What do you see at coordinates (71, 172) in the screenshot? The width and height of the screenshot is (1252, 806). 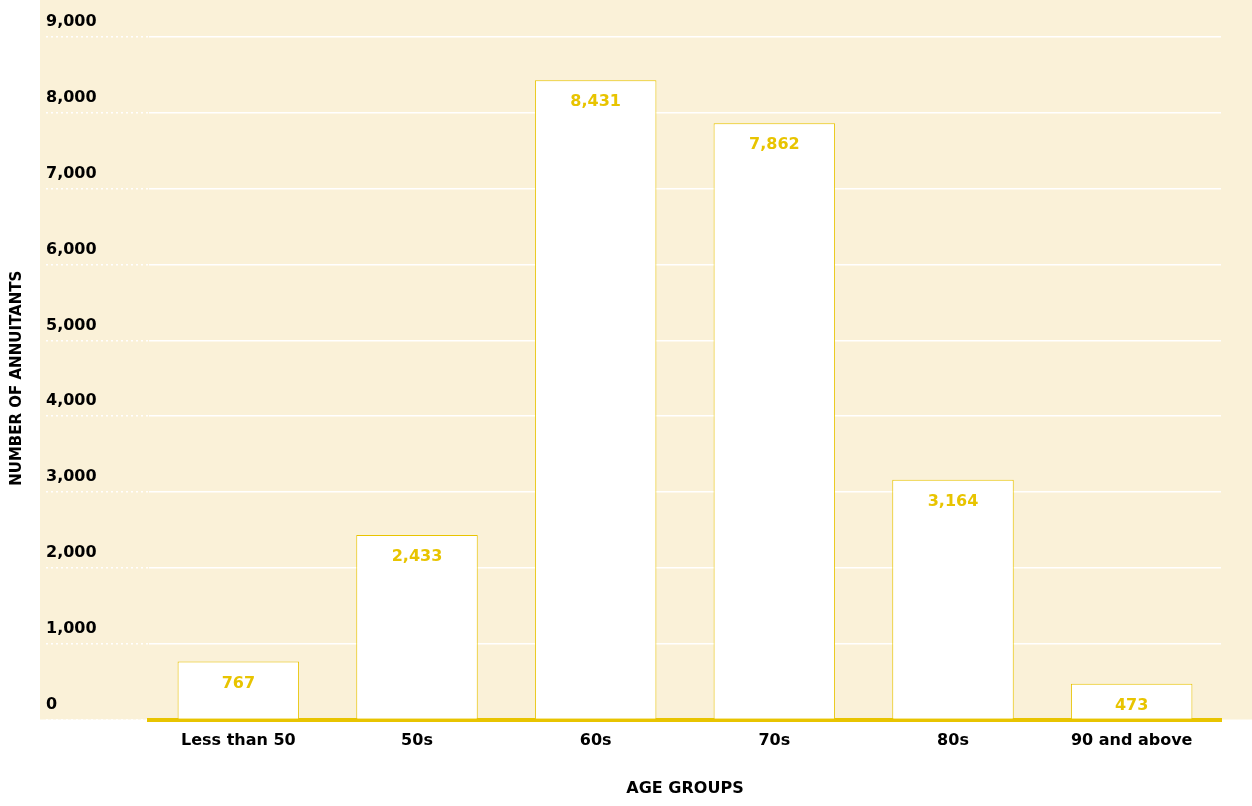 I see `y-tick-label: 7,000` at bounding box center [71, 172].